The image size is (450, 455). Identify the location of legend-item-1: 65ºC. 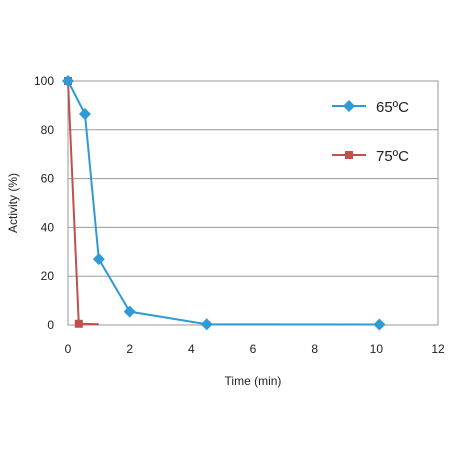
(370, 107).